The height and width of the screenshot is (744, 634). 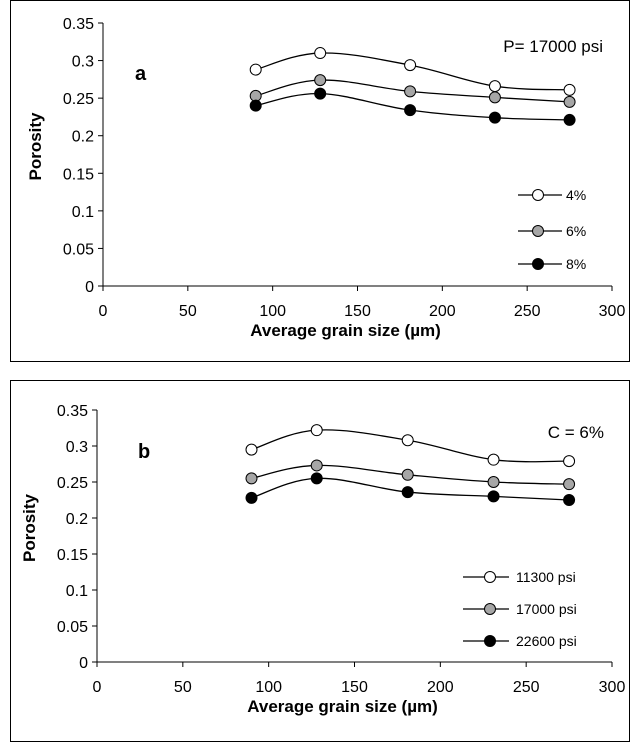 What do you see at coordinates (546, 641) in the screenshot?
I see `panel-b-legend-label-2: 22600 psi` at bounding box center [546, 641].